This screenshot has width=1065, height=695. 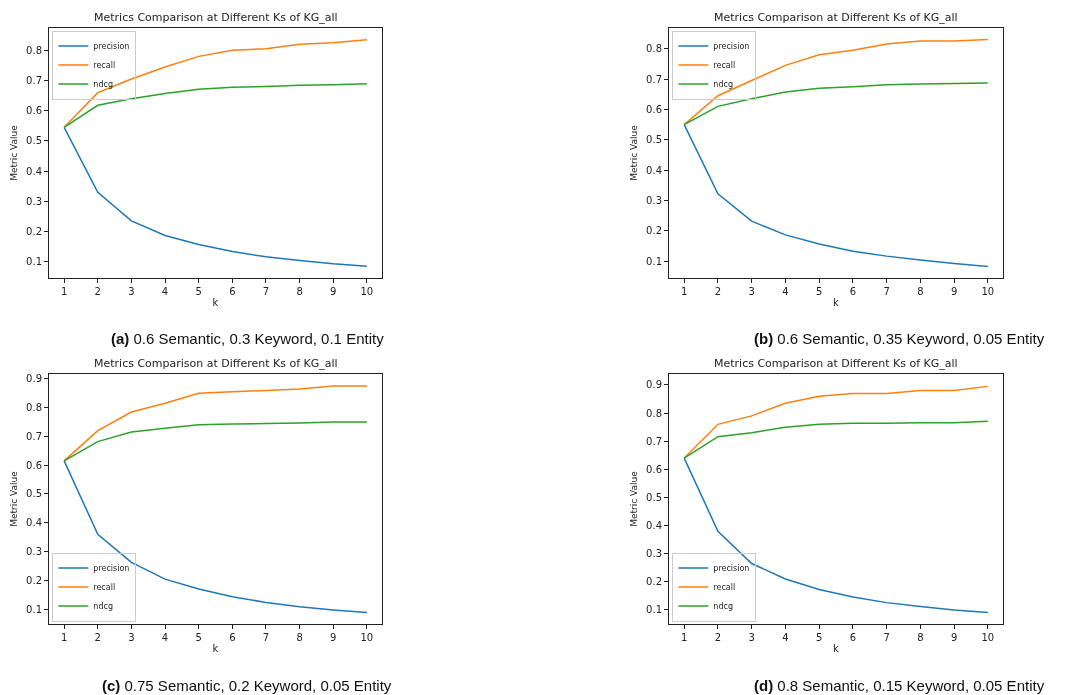 I want to click on text: (d) 0.8 Semantic, 0.15 Keyword, 0.05 Entity, so click(x=899, y=685).